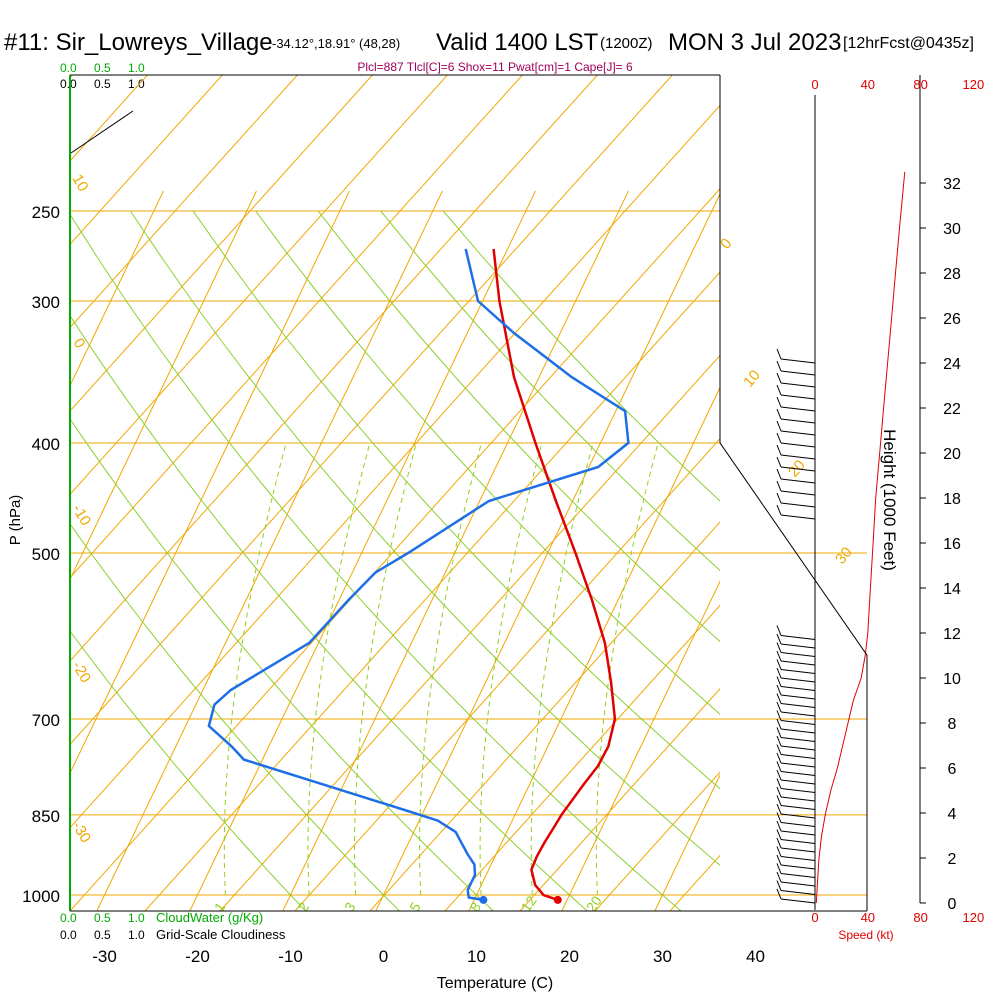  What do you see at coordinates (952, 544) in the screenshot?
I see `height-tick-label: 16` at bounding box center [952, 544].